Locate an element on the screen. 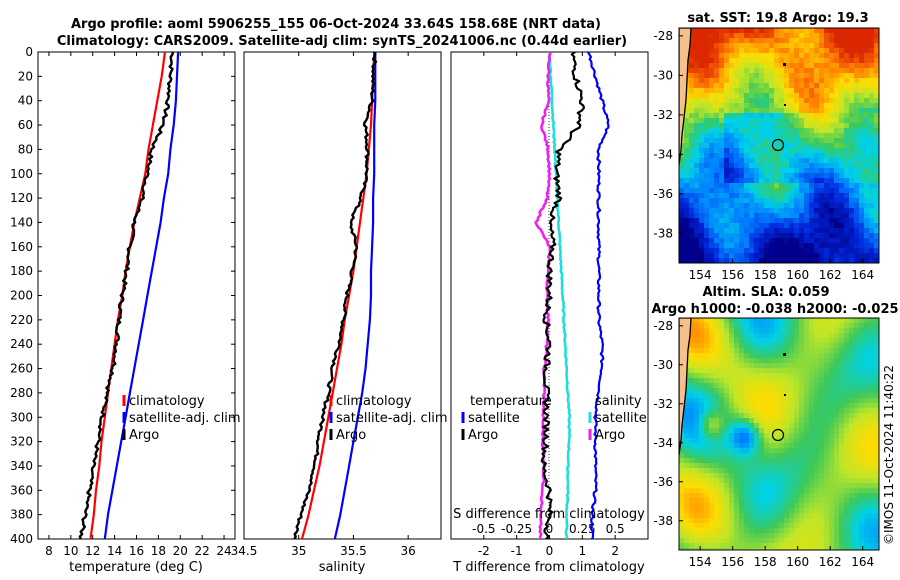 The width and height of the screenshot is (900, 580). depth-tick-label: 180 is located at coordinates (21, 271).